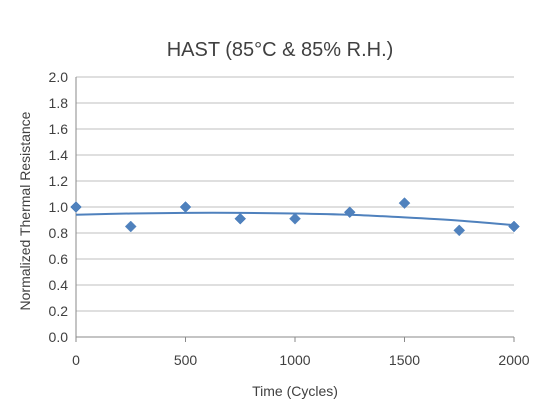 The image size is (549, 406). What do you see at coordinates (404, 360) in the screenshot?
I see `x-tick-label: 1500` at bounding box center [404, 360].